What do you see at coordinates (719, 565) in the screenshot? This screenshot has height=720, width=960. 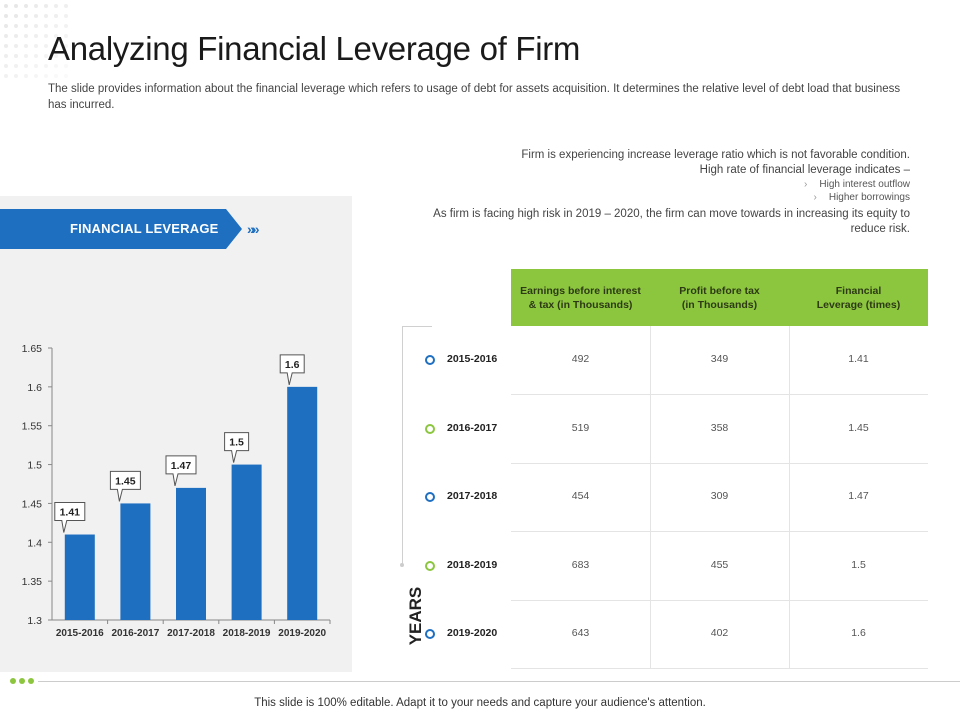 I see `cell-pbt: 455` at bounding box center [719, 565].